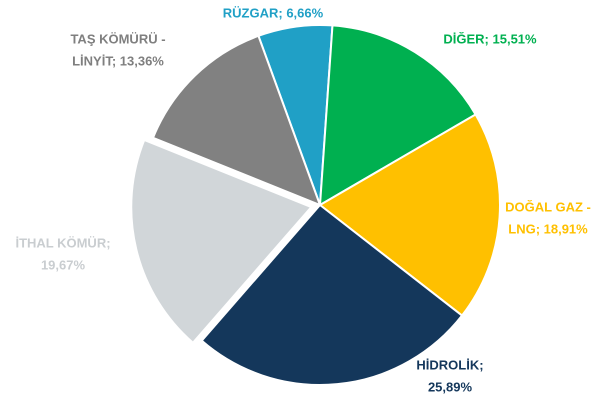 The image size is (598, 403). What do you see at coordinates (450, 386) in the screenshot?
I see `data-label: 25,89%` at bounding box center [450, 386].